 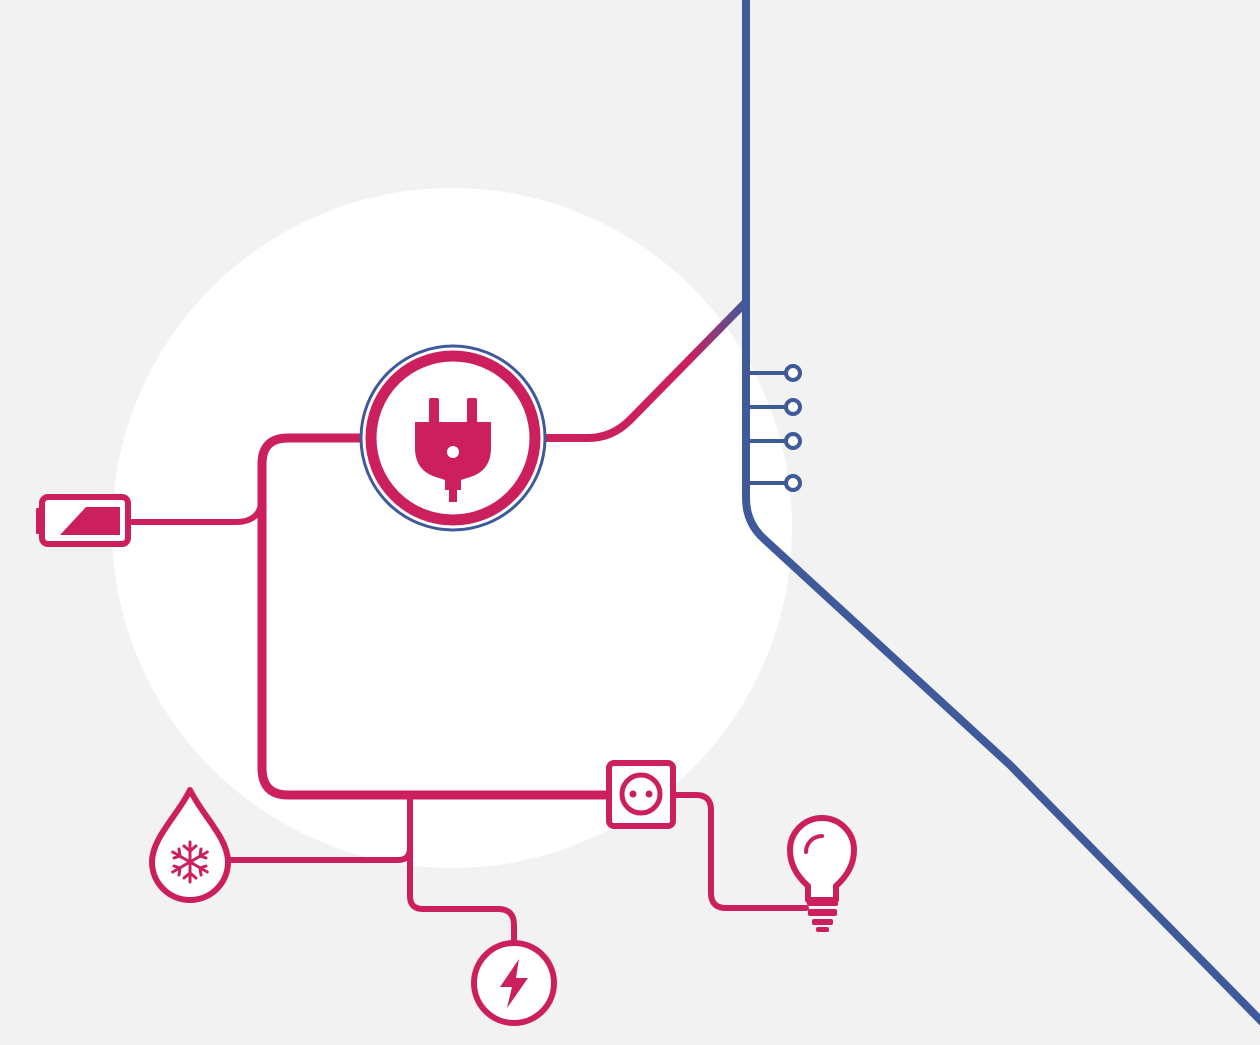 What do you see at coordinates (514, 983) in the screenshot?
I see `lightning-icon` at bounding box center [514, 983].